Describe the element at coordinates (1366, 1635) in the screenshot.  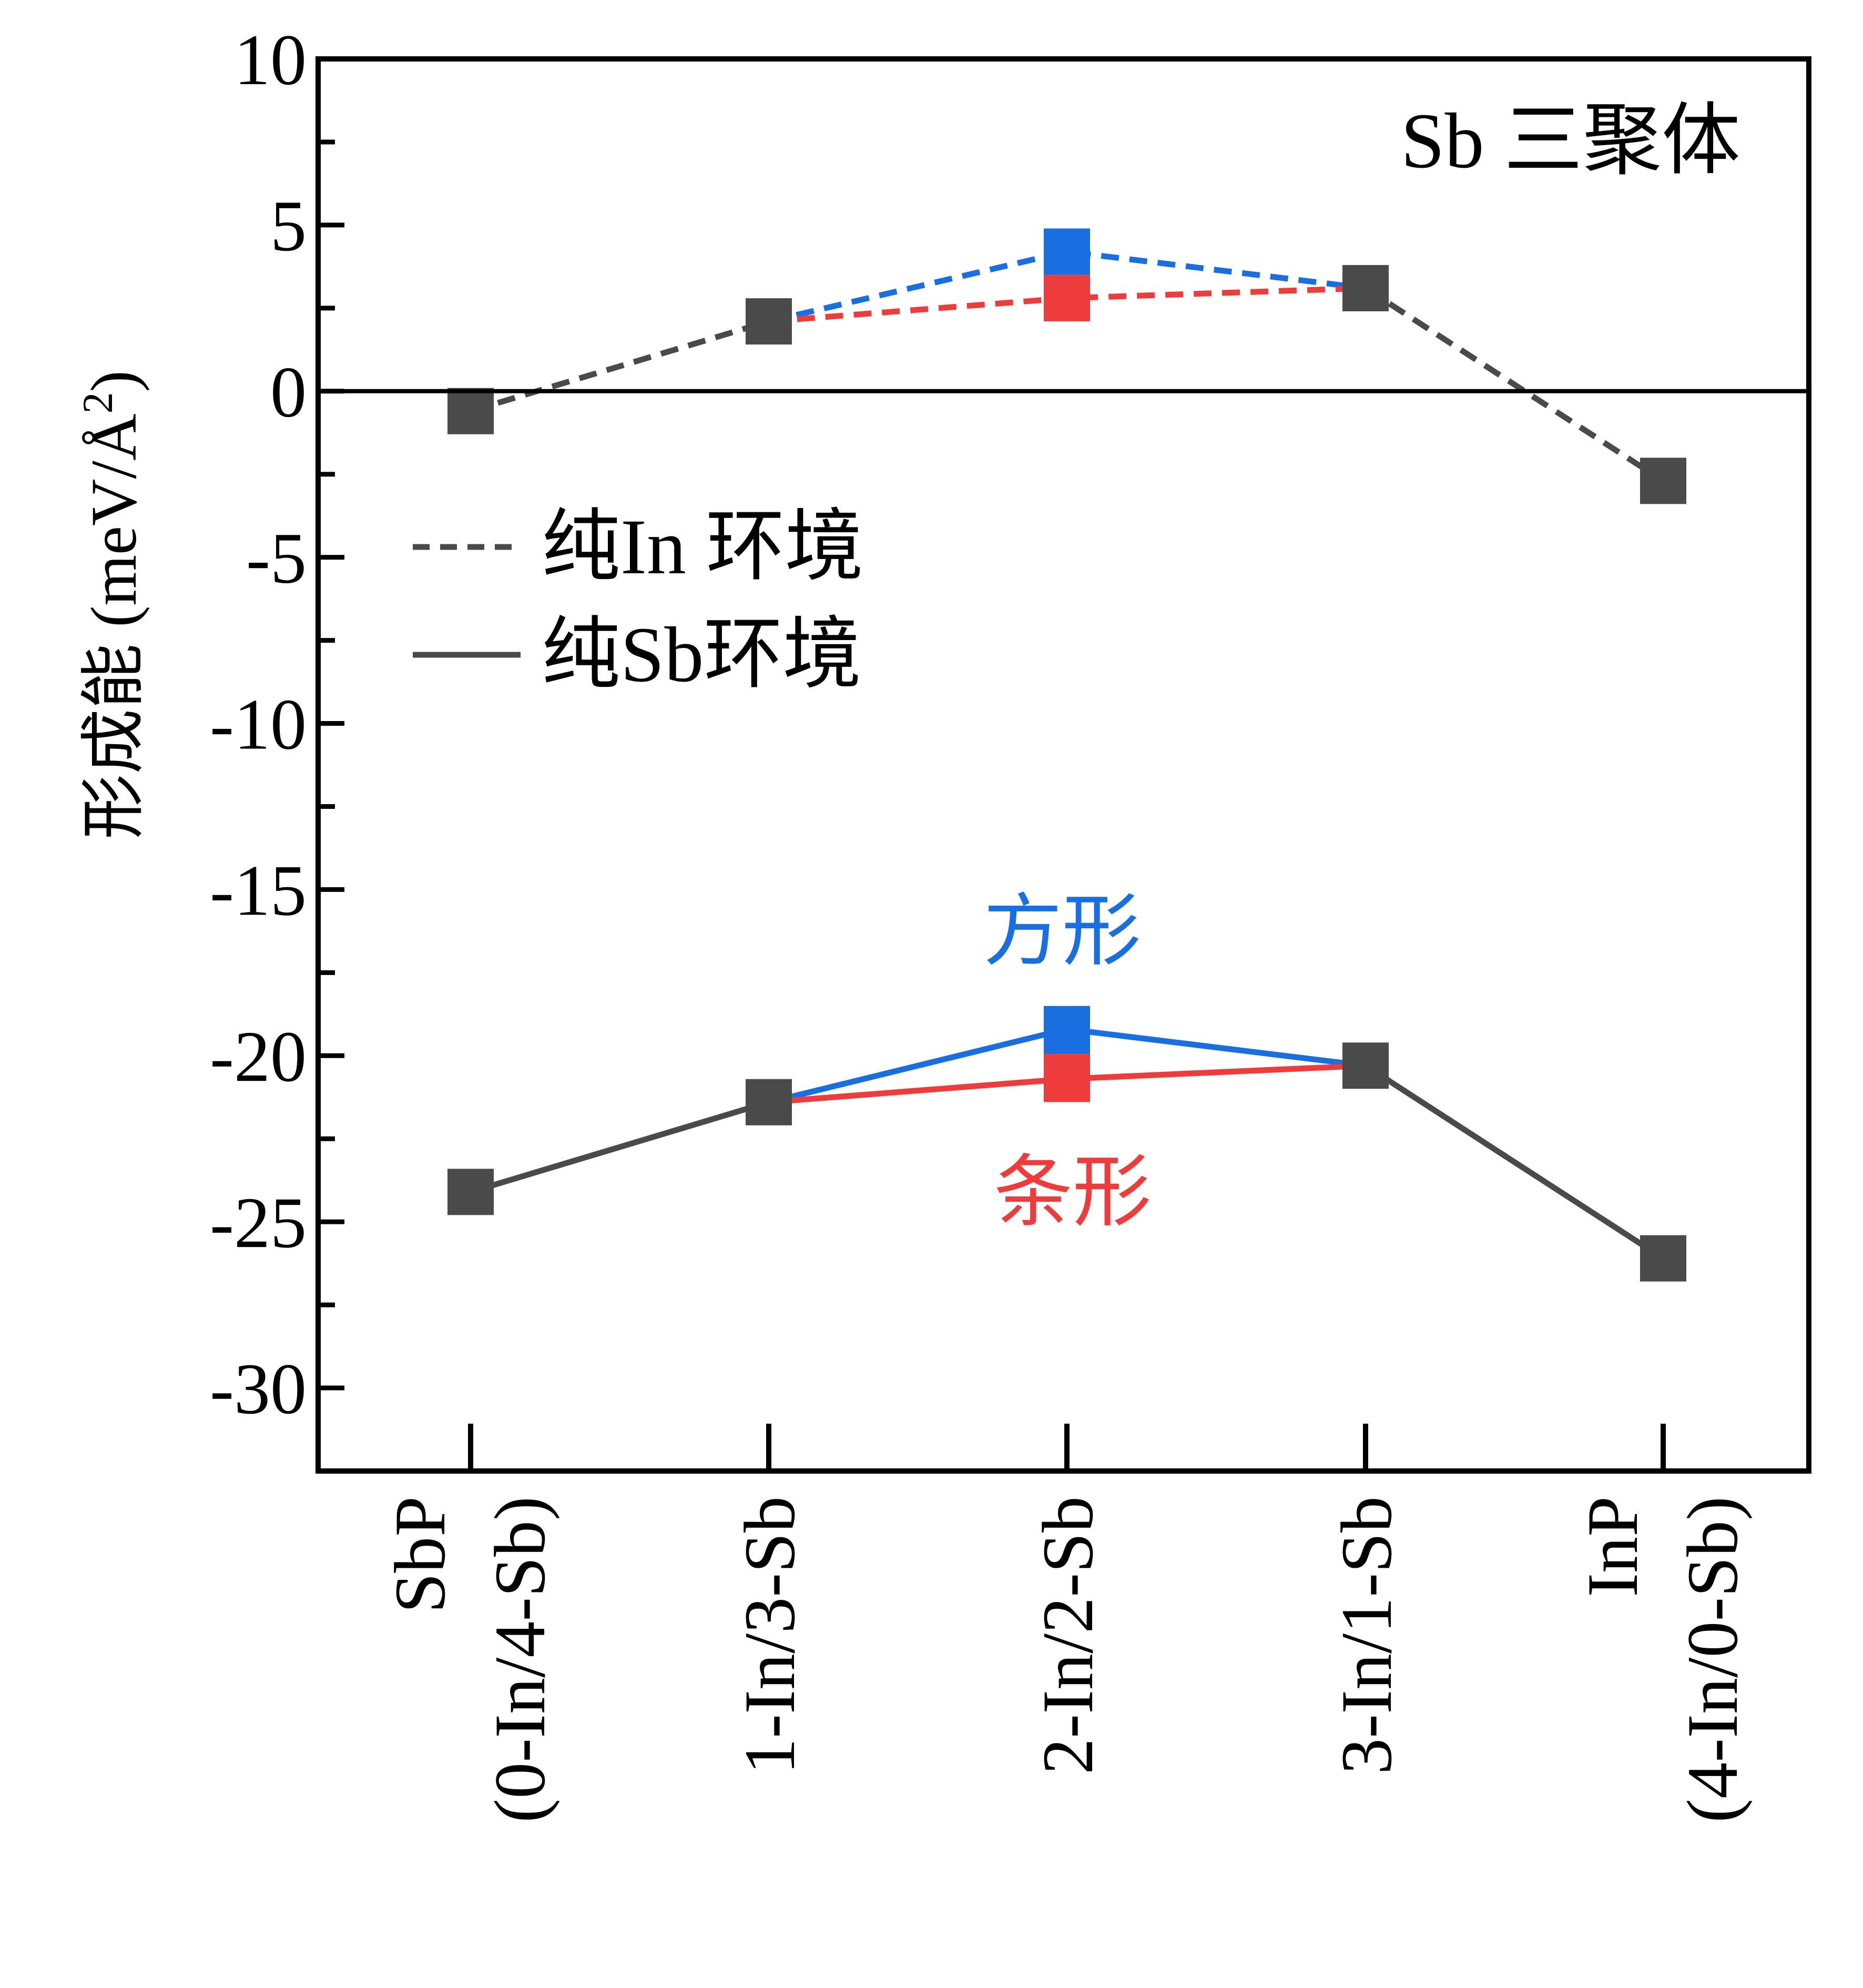
I see `x-tick-label: 3-In/1-Sb` at that location.